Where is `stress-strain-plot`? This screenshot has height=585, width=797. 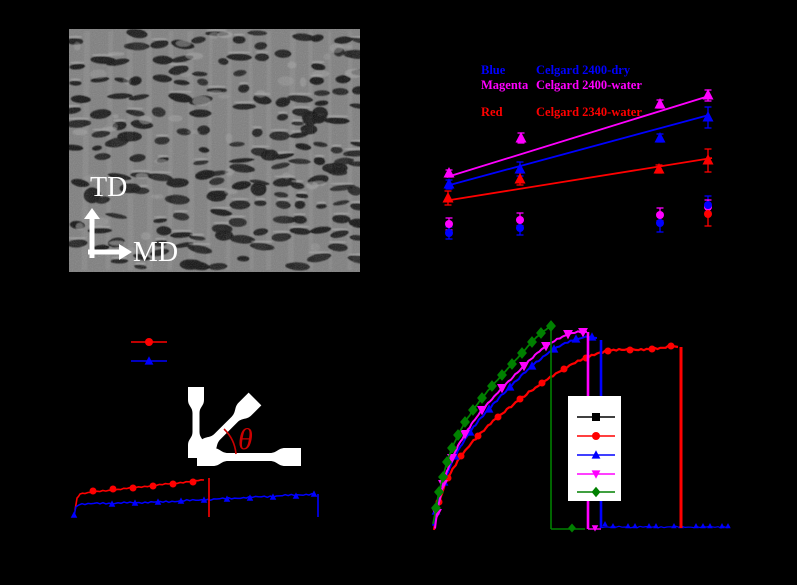
stress-strain-plot is located at coordinates (581, 426).